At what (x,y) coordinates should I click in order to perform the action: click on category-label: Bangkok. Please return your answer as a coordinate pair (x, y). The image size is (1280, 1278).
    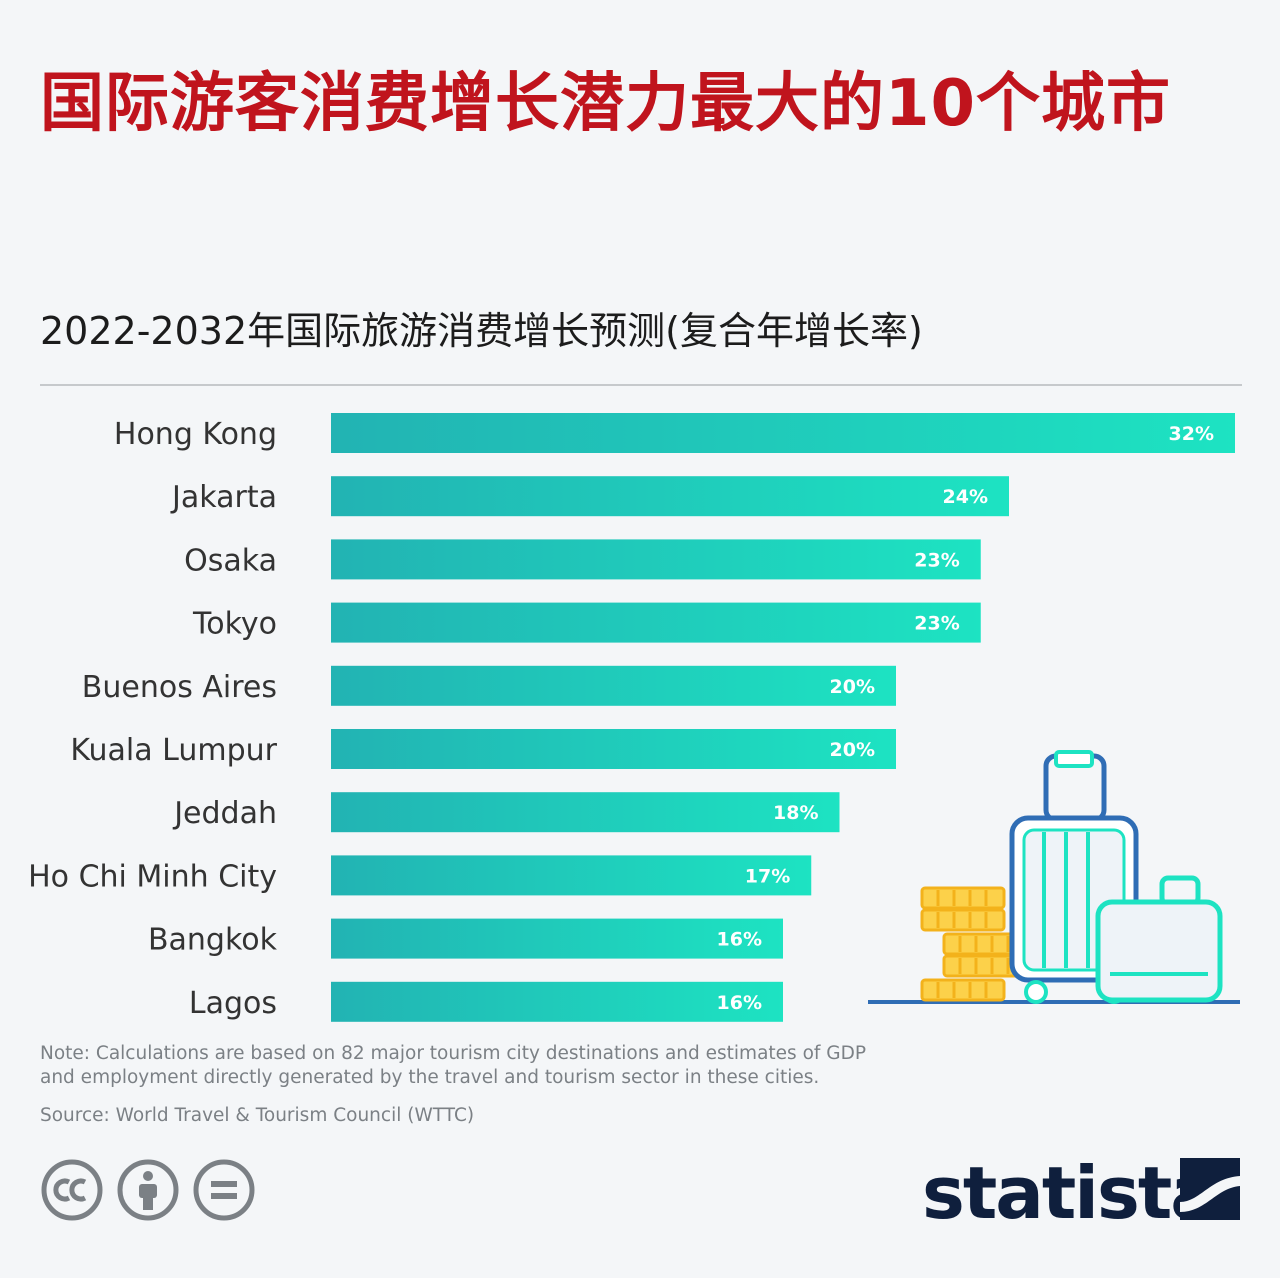
    Looking at the image, I should click on (213, 940).